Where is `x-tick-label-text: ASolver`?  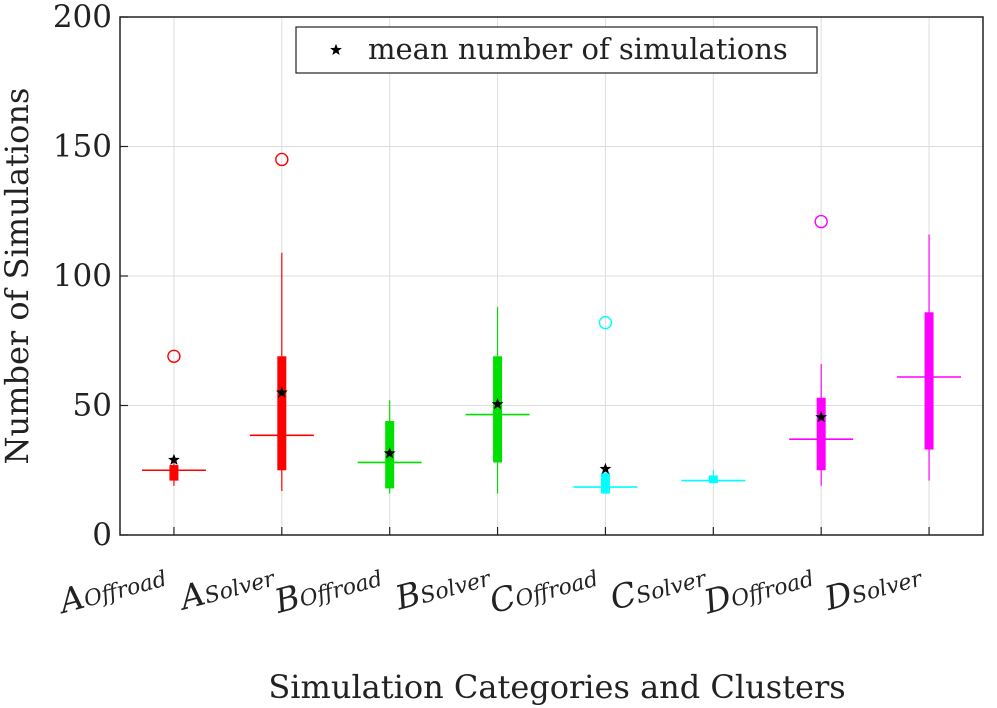
x-tick-label-text: ASolver is located at coordinates (226, 586).